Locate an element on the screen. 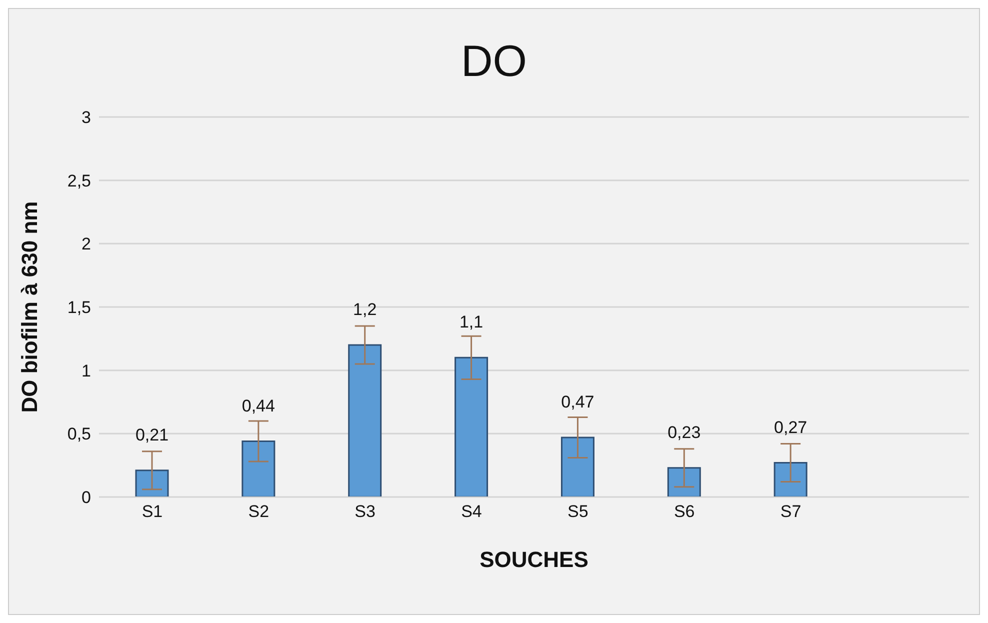 The width and height of the screenshot is (988, 623). y-tick-label: 3 is located at coordinates (86, 118).